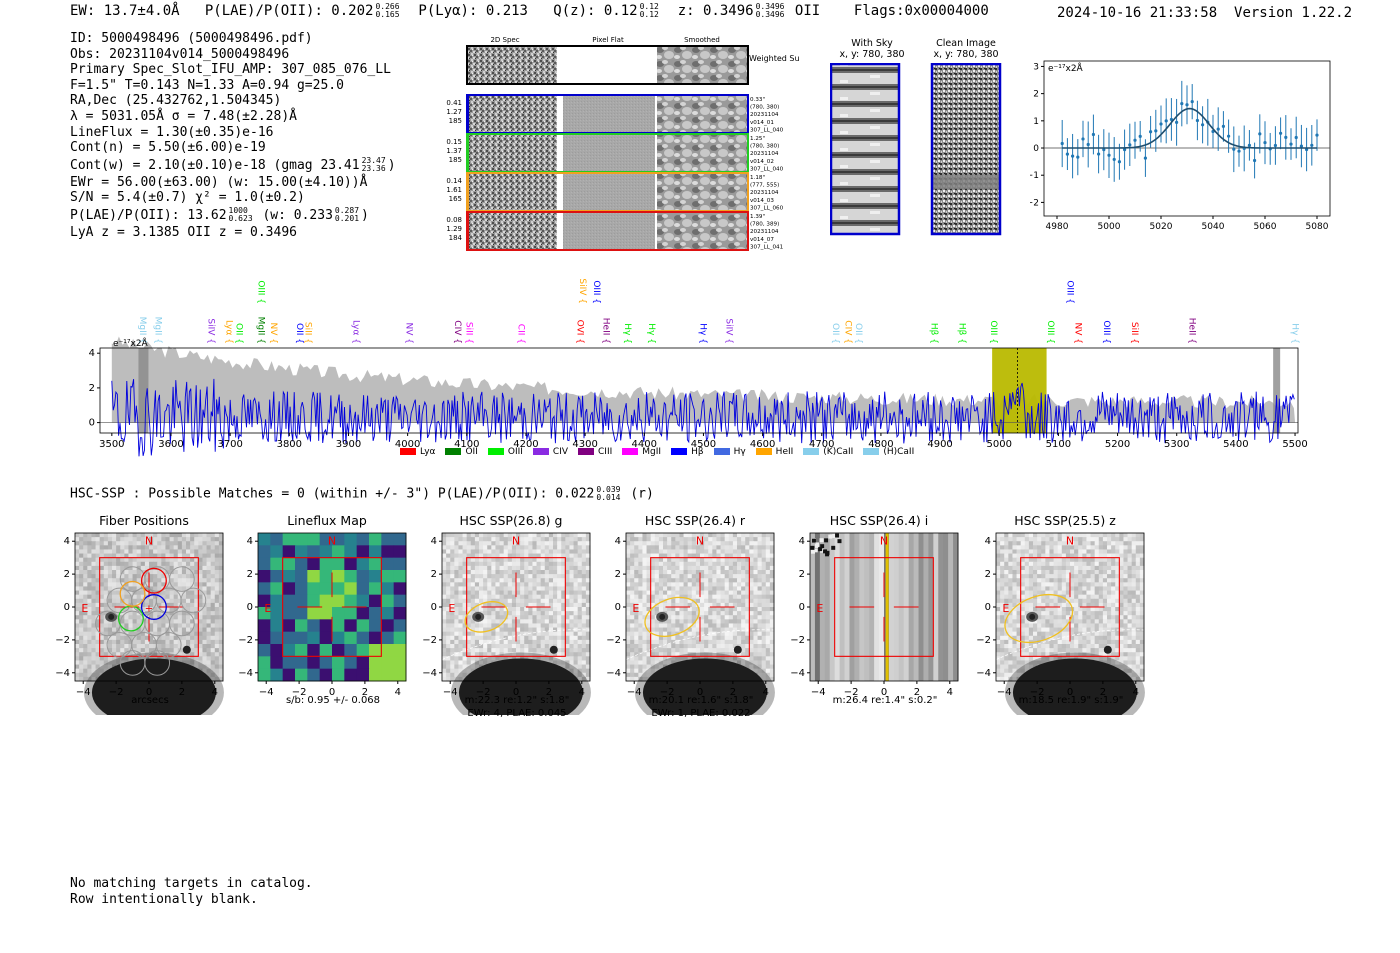  Describe the element at coordinates (149, 609) in the screenshot. I see `center-plus: +` at that location.